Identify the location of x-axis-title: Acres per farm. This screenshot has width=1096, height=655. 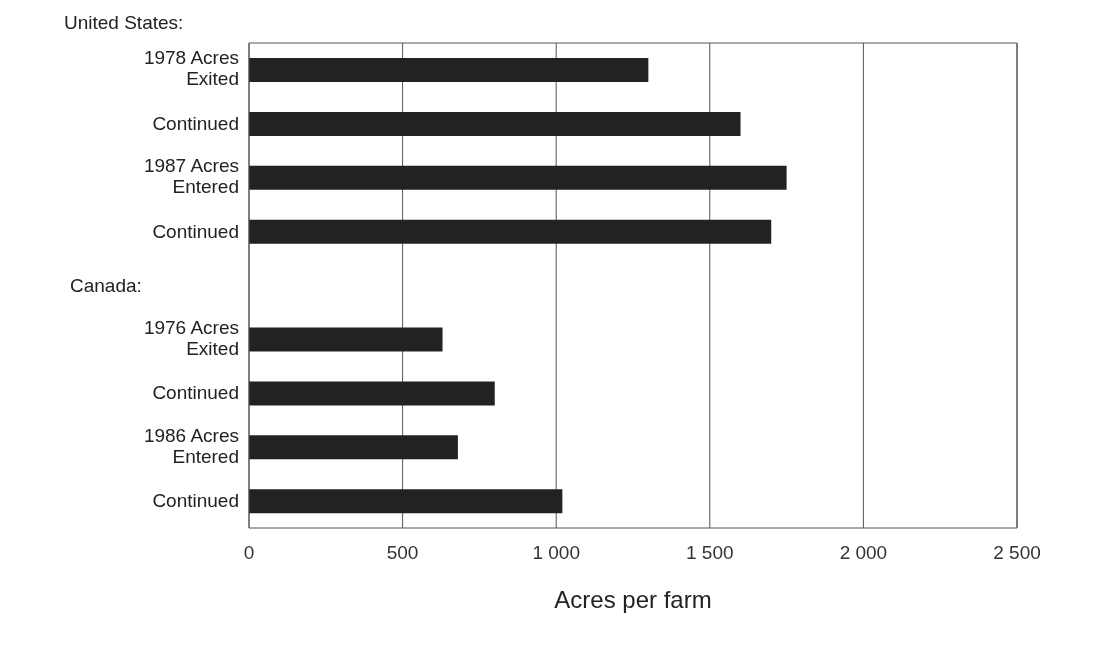
(633, 599).